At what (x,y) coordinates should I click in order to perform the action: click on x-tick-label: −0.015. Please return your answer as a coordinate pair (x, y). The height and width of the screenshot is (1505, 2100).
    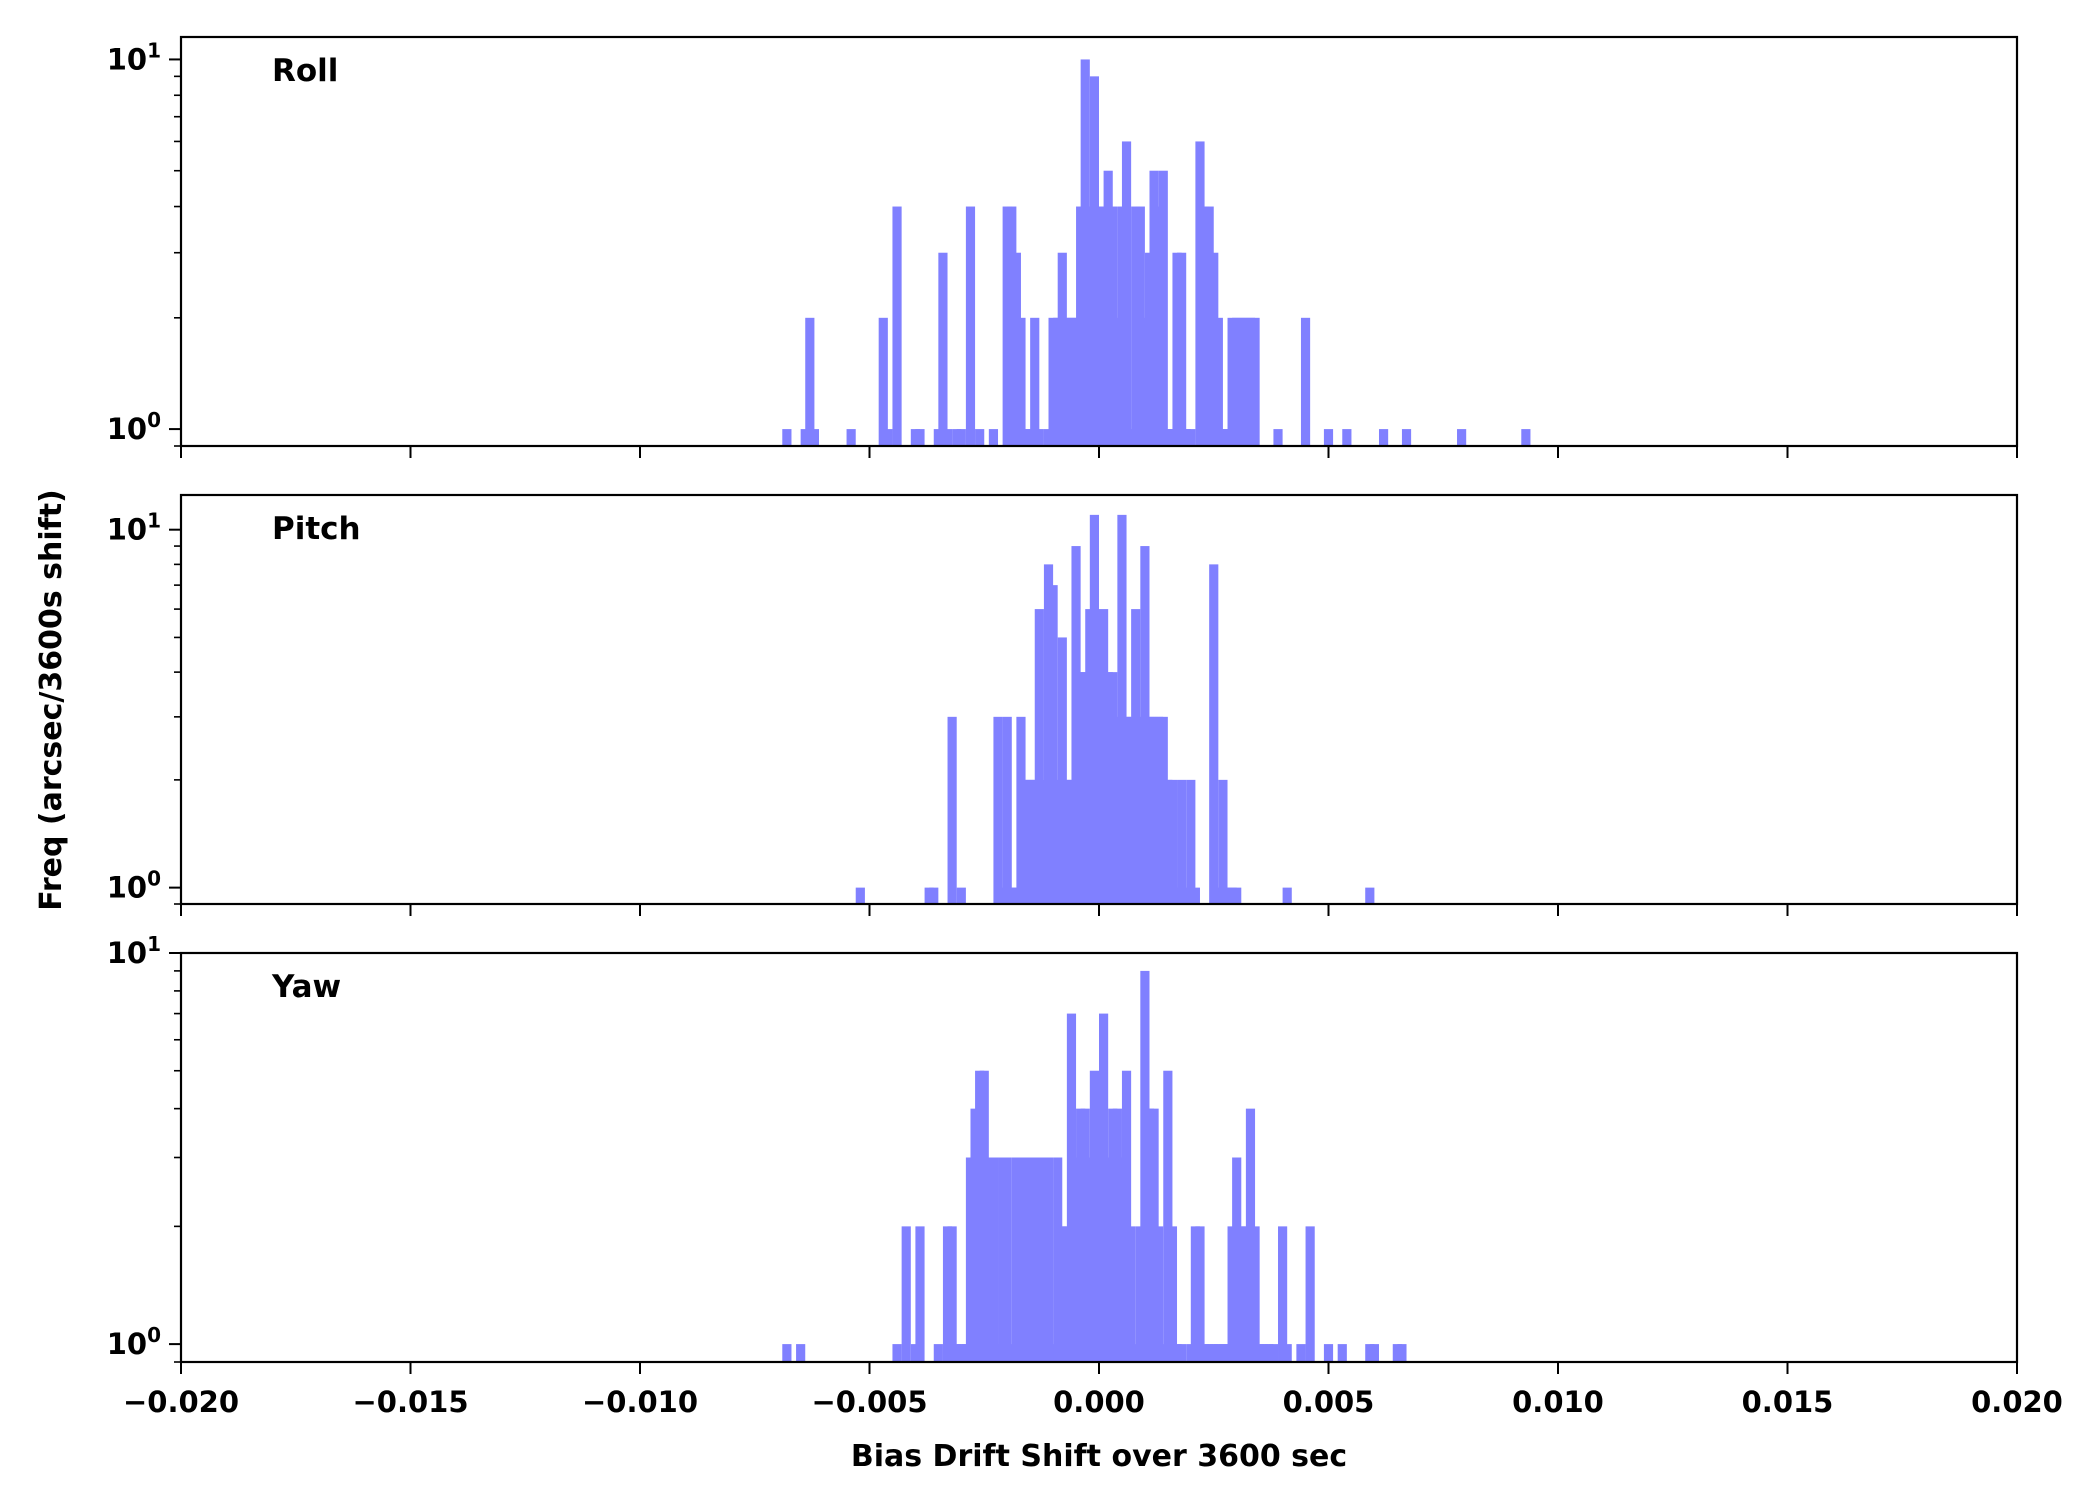
    Looking at the image, I should click on (410, 1402).